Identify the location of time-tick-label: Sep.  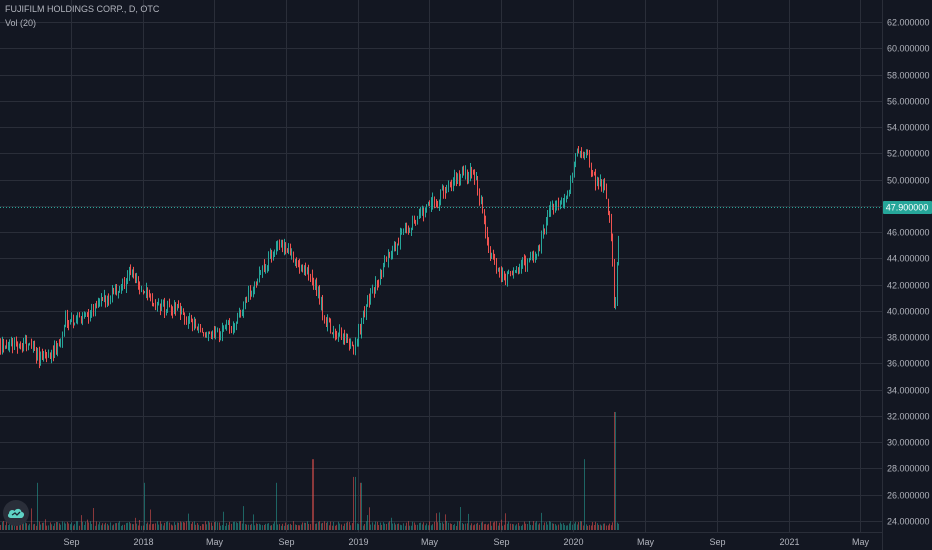
(71, 542).